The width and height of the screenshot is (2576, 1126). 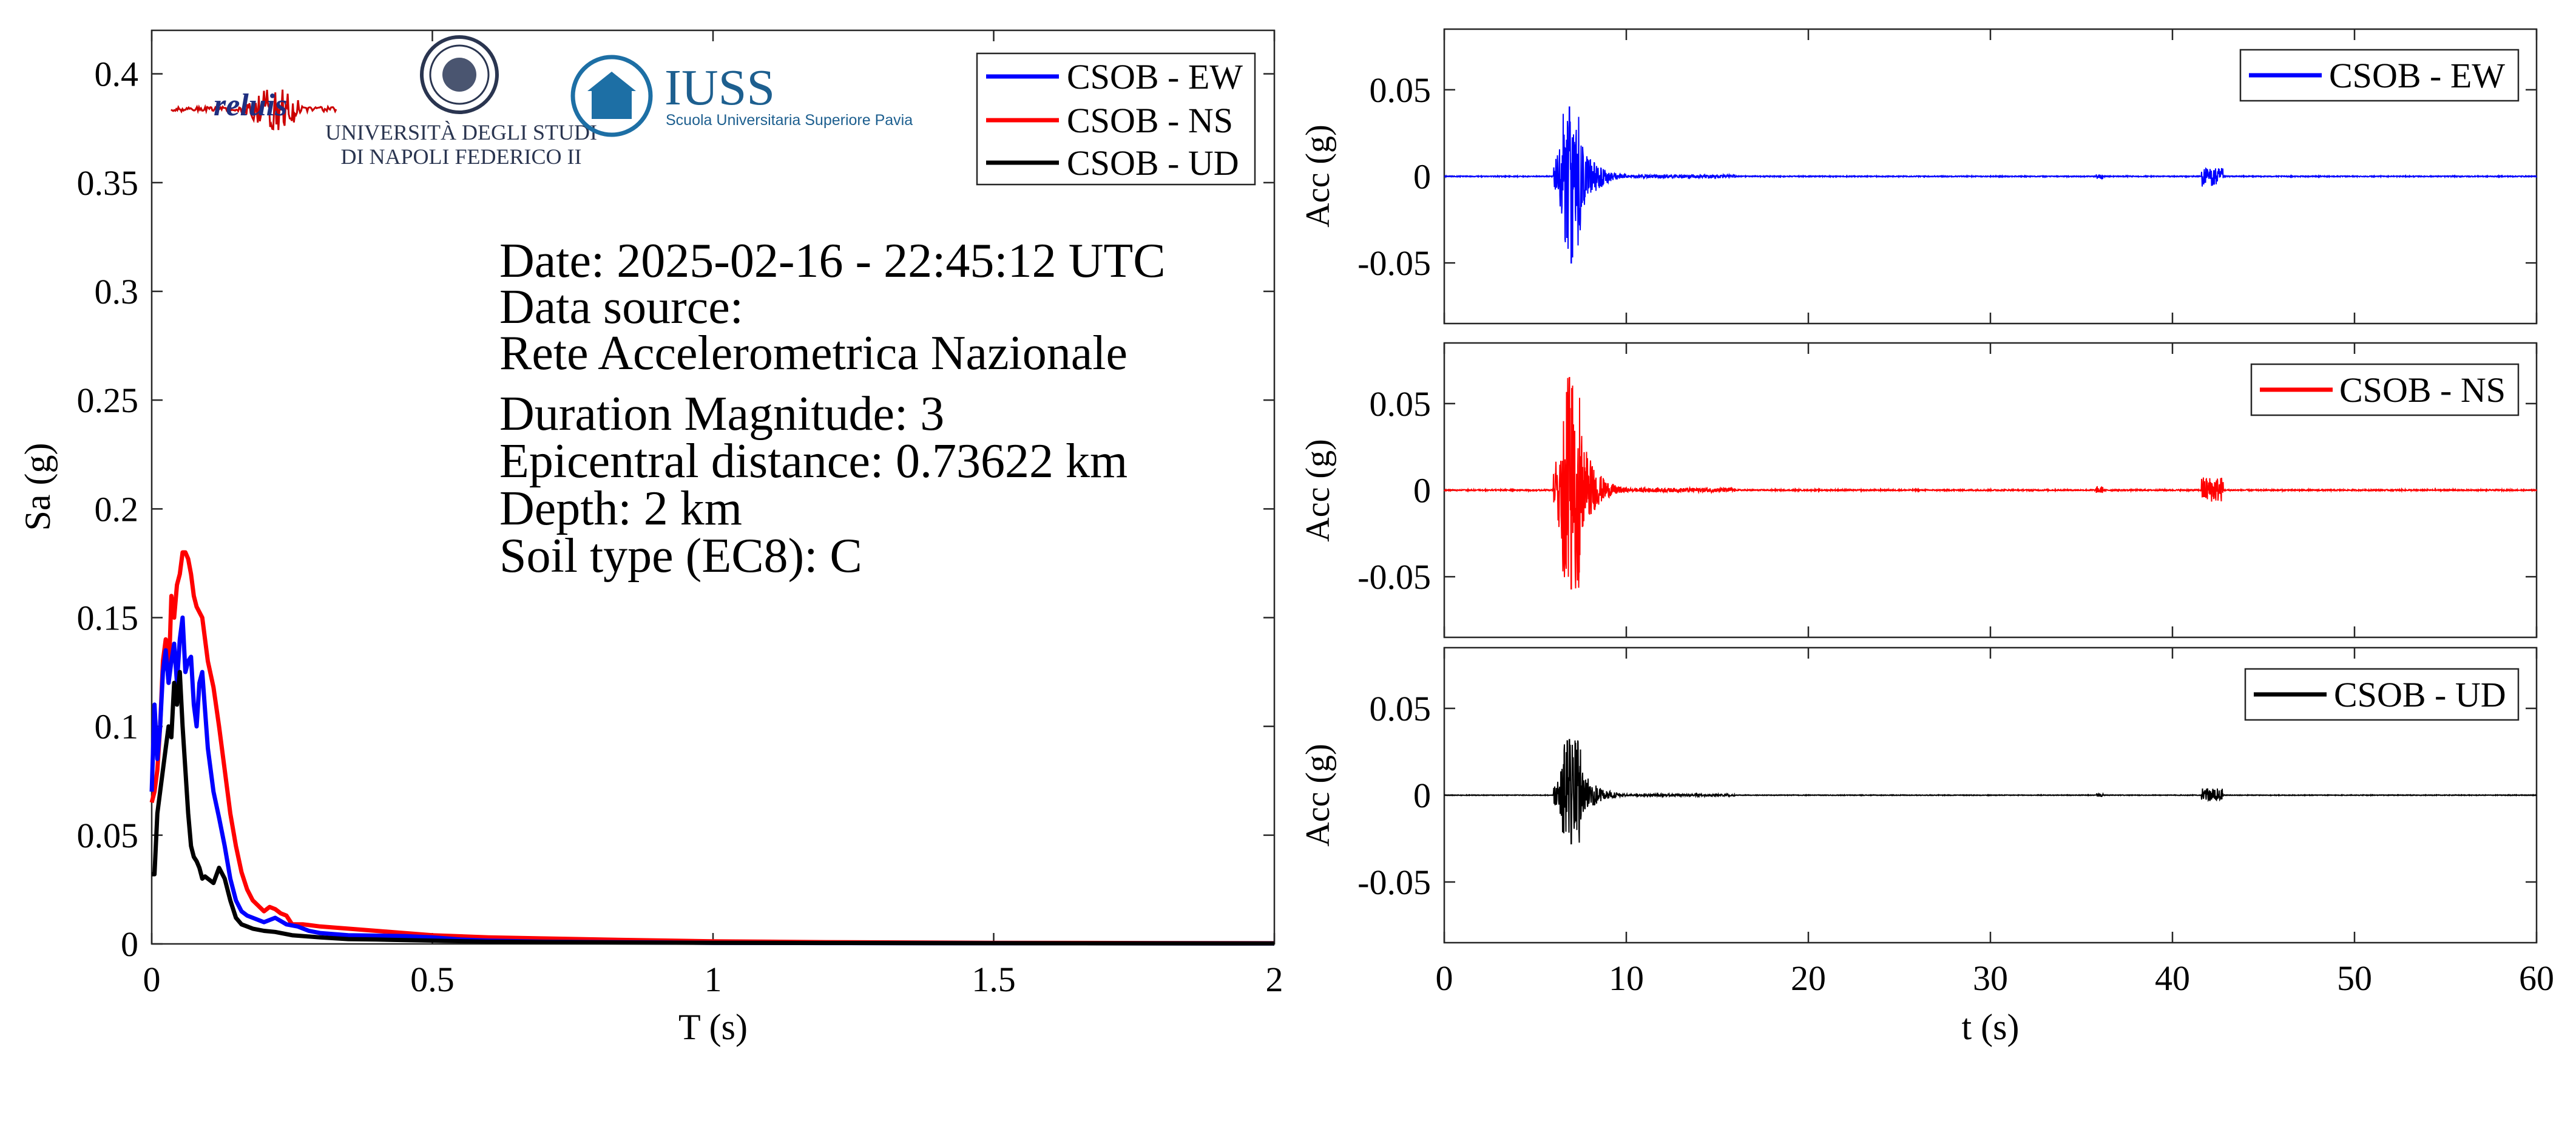 What do you see at coordinates (2422, 390) in the screenshot?
I see `acc-ns-legend-label: CSOB - NS` at bounding box center [2422, 390].